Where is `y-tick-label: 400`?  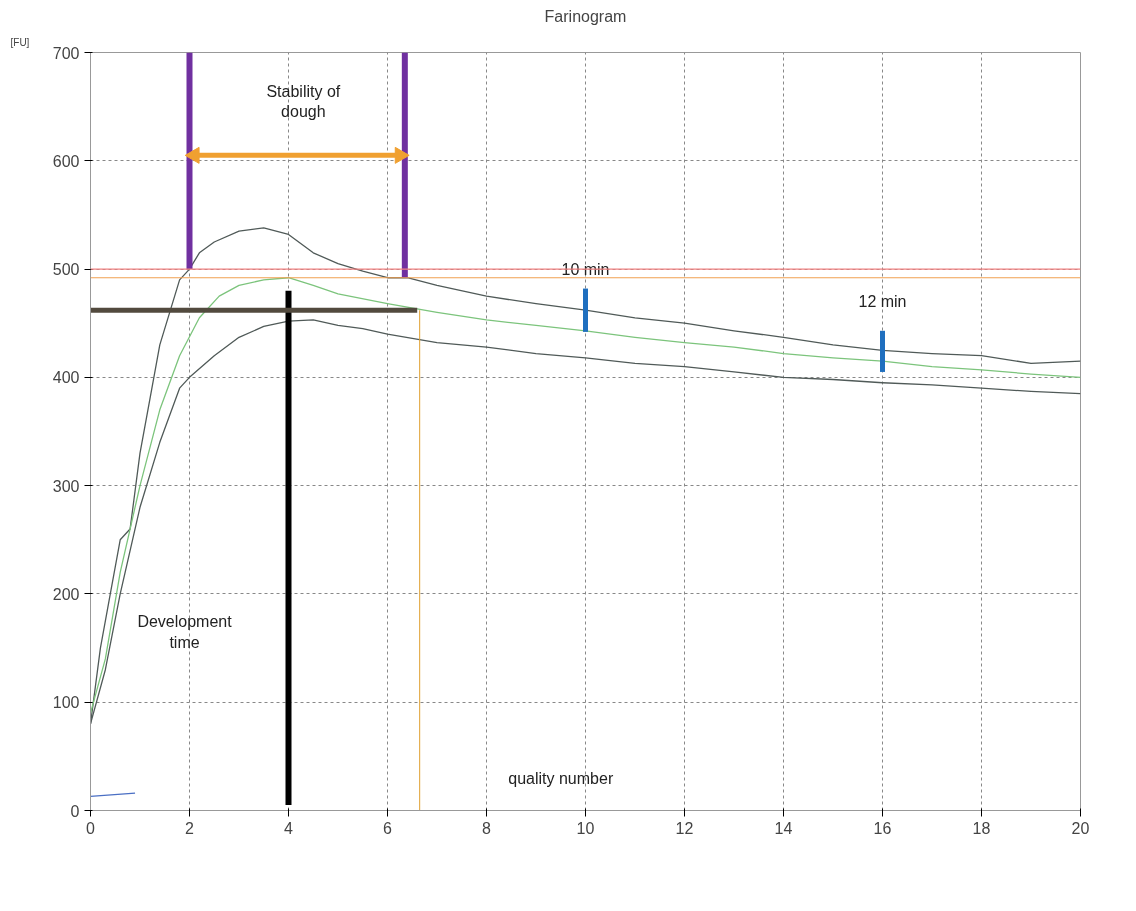
y-tick-label: 400 is located at coordinates (66, 378).